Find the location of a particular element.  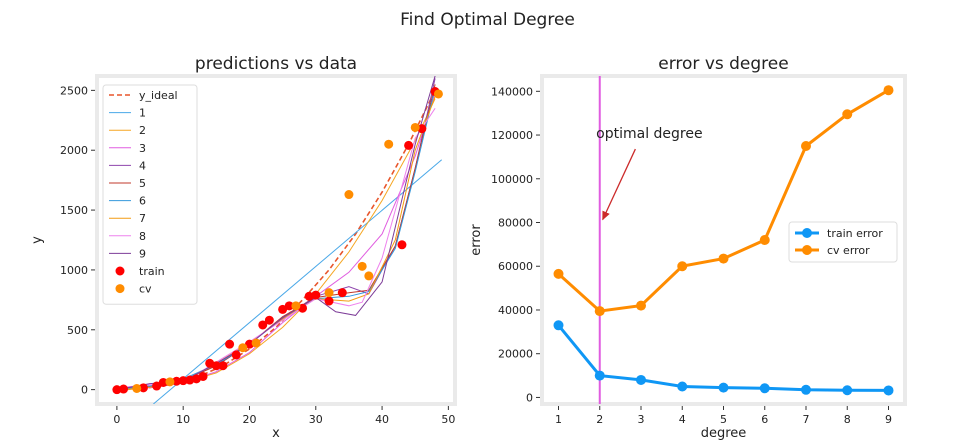

x-axis-label: degree is located at coordinates (724, 433).